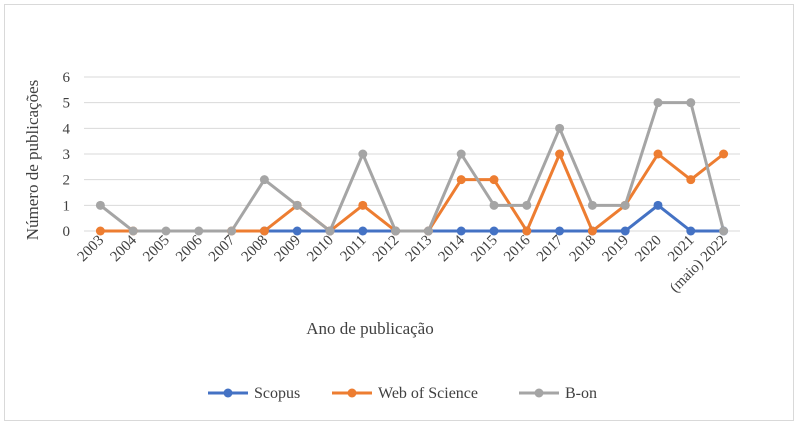  Describe the element at coordinates (452, 248) in the screenshot. I see `x-tick-label: 2014` at that location.